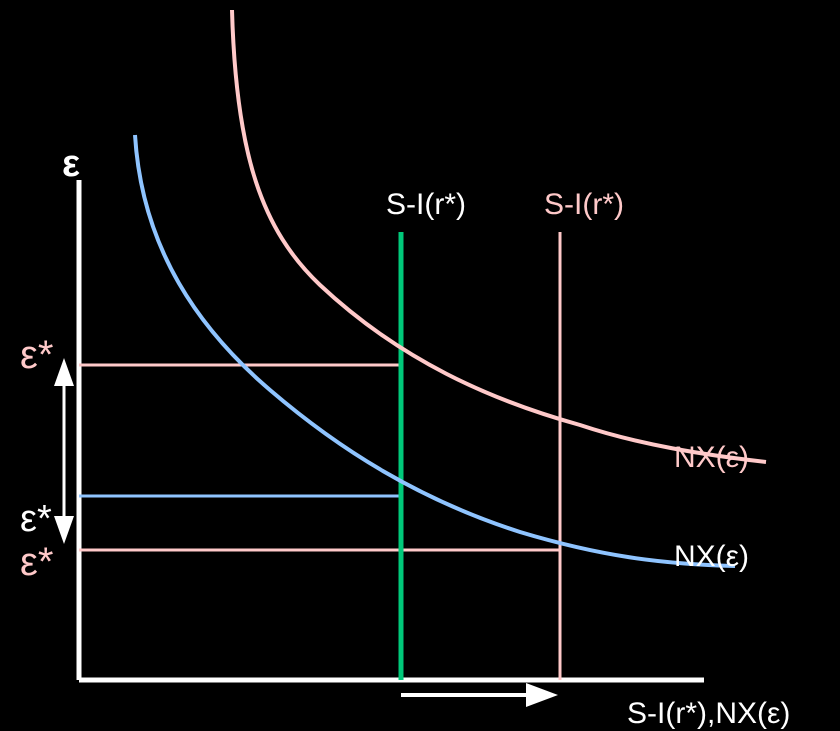 This screenshot has width=840, height=731. What do you see at coordinates (36, 519) in the screenshot?
I see `middle-white-equilibrium-label: ε*` at bounding box center [36, 519].